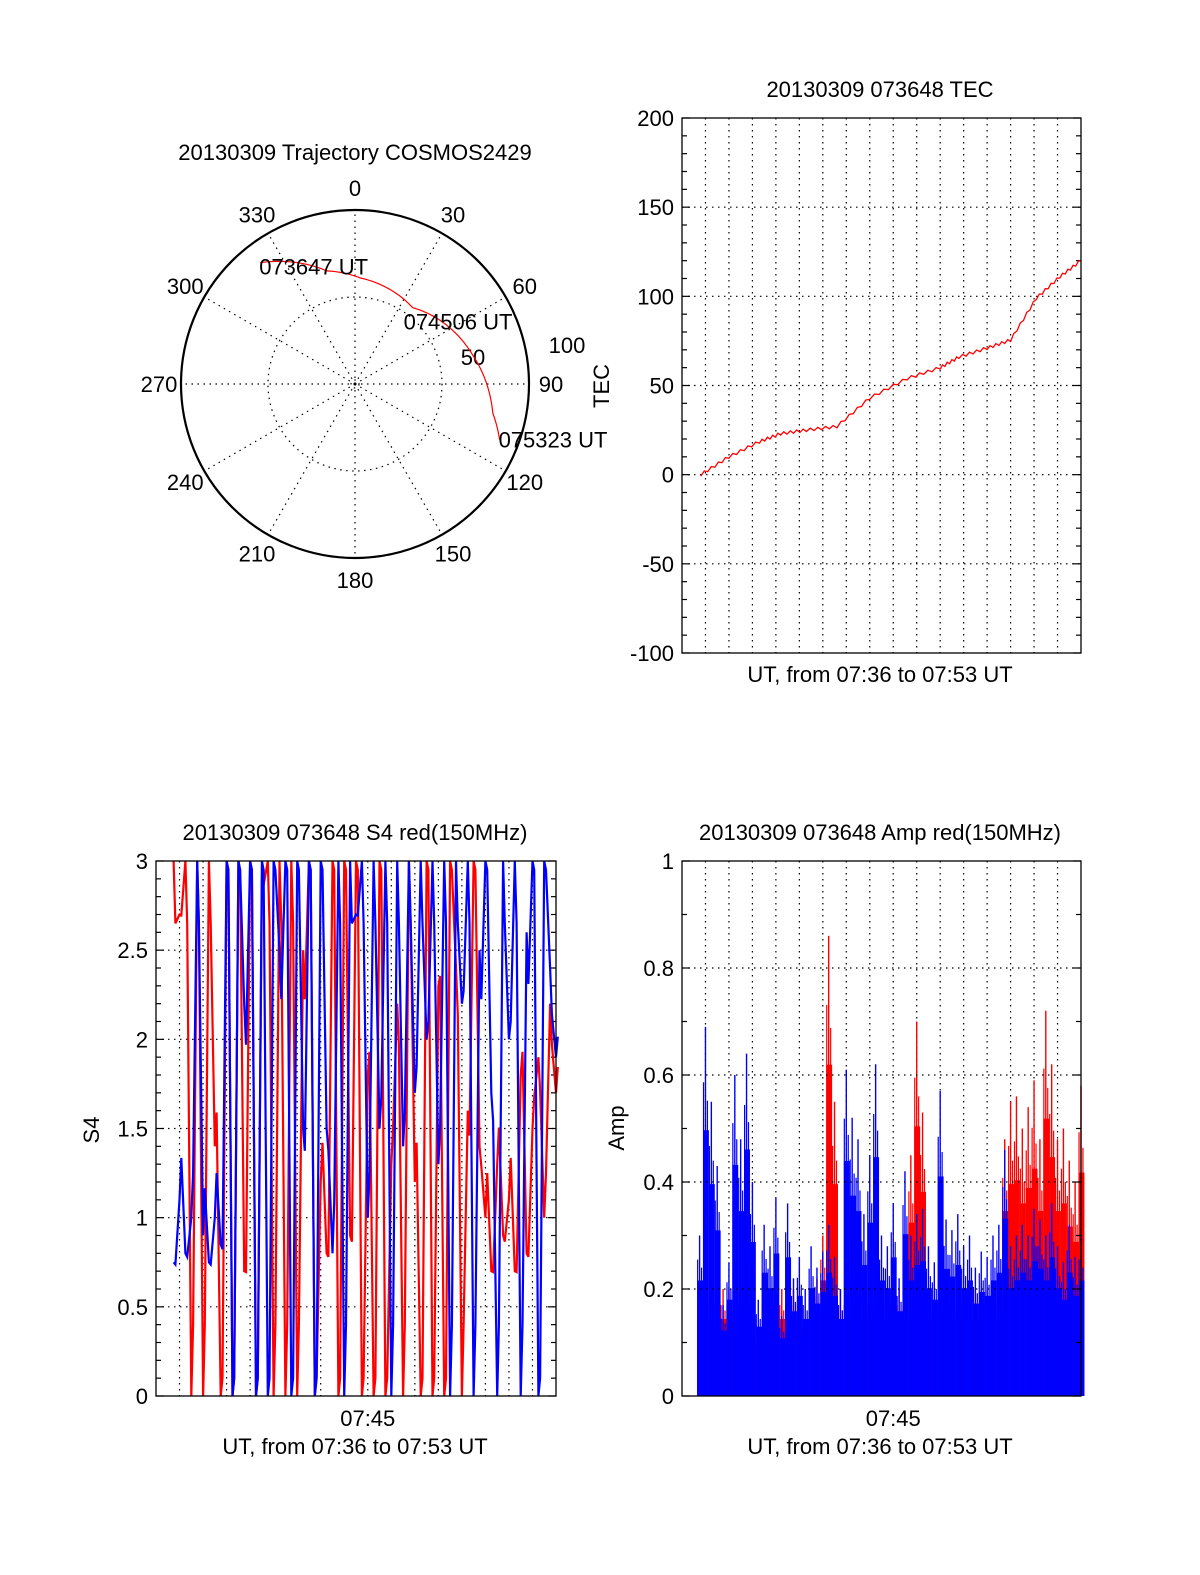 This screenshot has width=1200, height=1575. Describe the element at coordinates (185, 482) in the screenshot. I see `polar-angle-label: 240` at that location.